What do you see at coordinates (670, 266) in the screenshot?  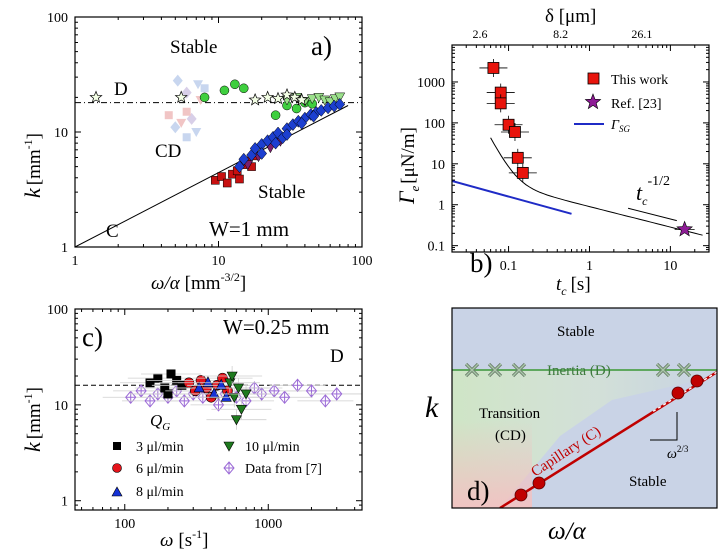 I see `x-tick-label: 10` at bounding box center [670, 266].